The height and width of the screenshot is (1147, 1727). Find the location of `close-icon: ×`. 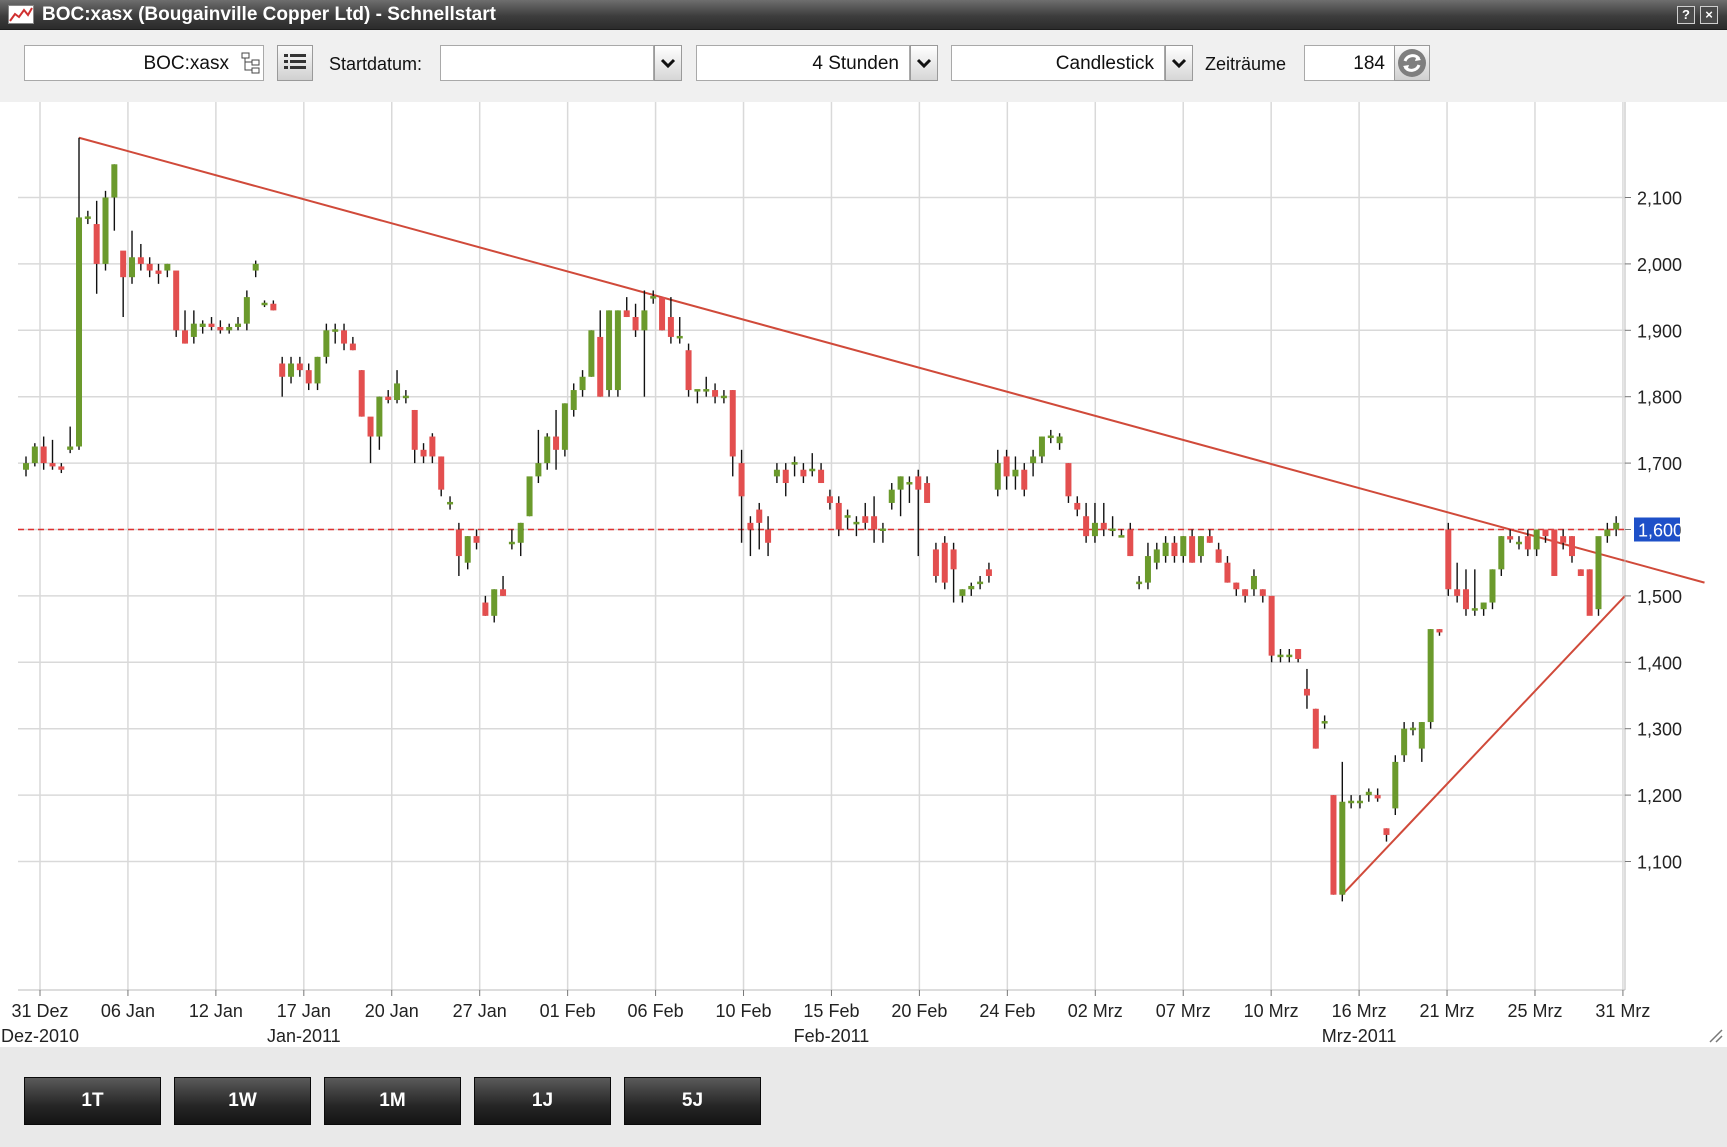

close-icon: × is located at coordinates (1709, 15).